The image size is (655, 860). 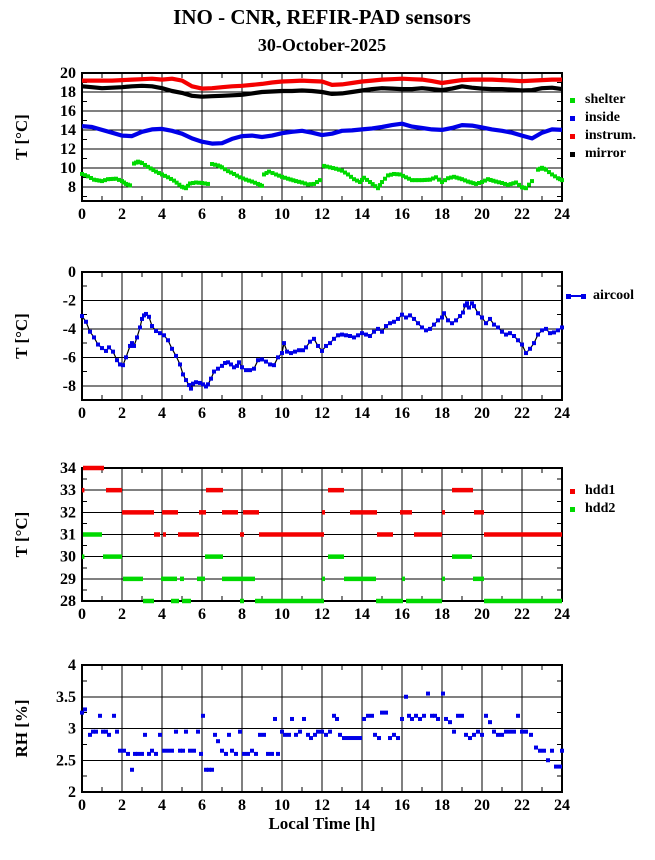 What do you see at coordinates (572, 118) in the screenshot?
I see `inside-marker-icon` at bounding box center [572, 118].